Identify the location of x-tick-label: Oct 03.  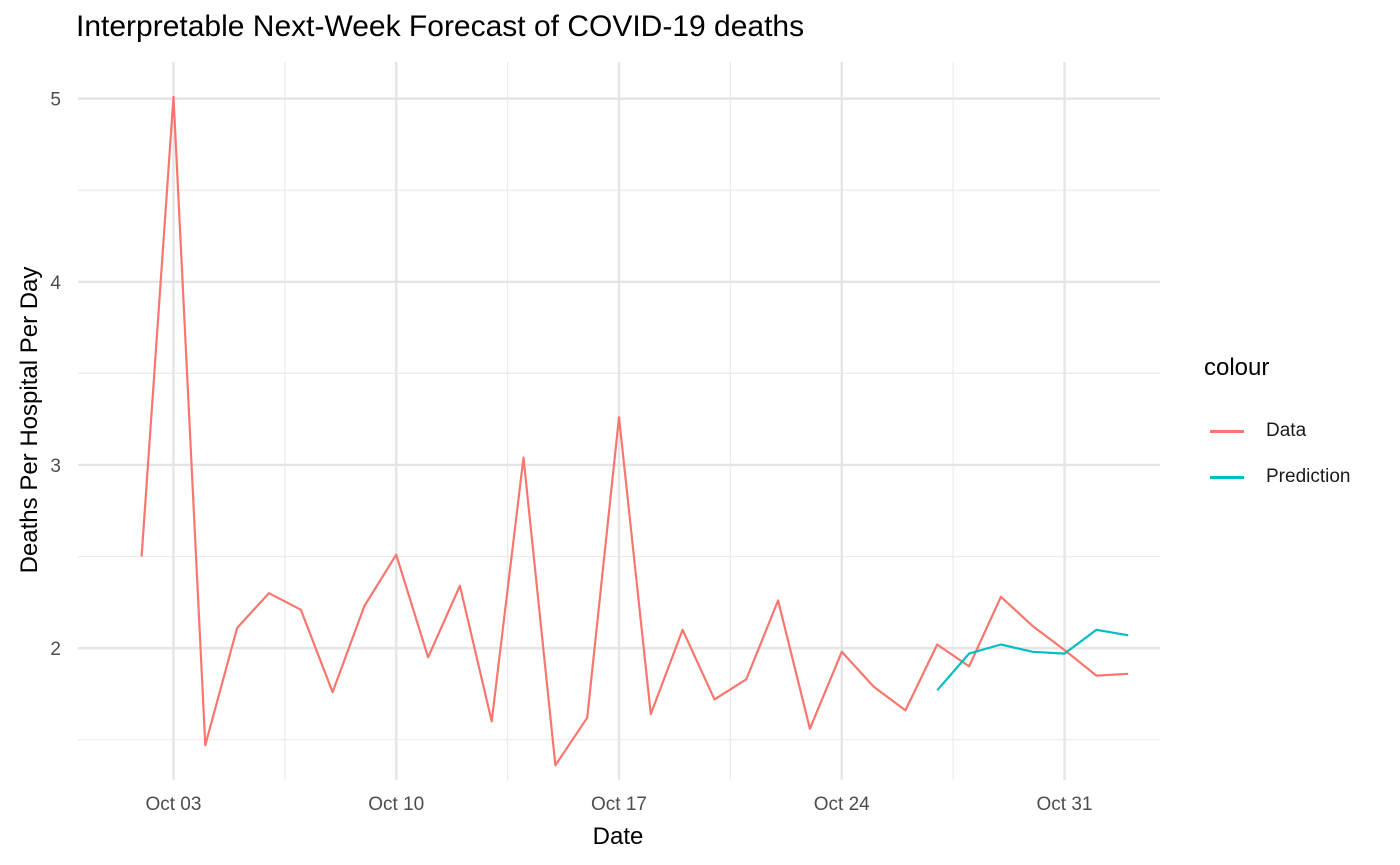
(173, 804).